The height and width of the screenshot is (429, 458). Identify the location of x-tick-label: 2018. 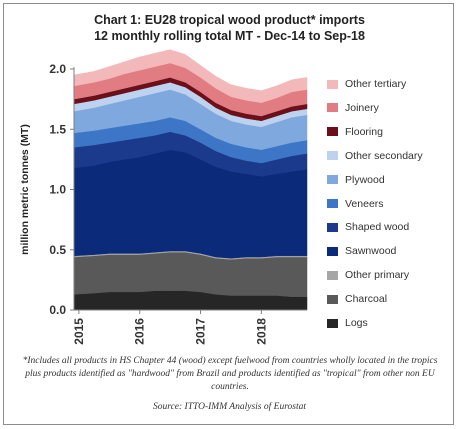
(261, 331).